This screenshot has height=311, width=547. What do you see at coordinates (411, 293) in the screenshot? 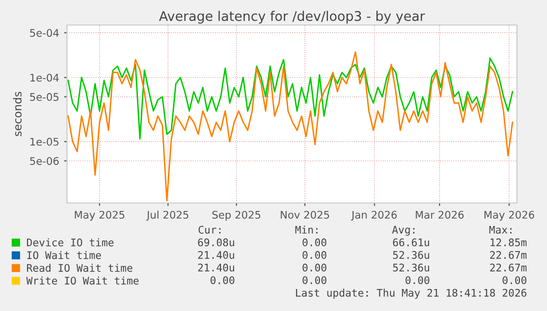
I see `text: Last update: Thu May 21 18:41:18 2026` at bounding box center [411, 293].